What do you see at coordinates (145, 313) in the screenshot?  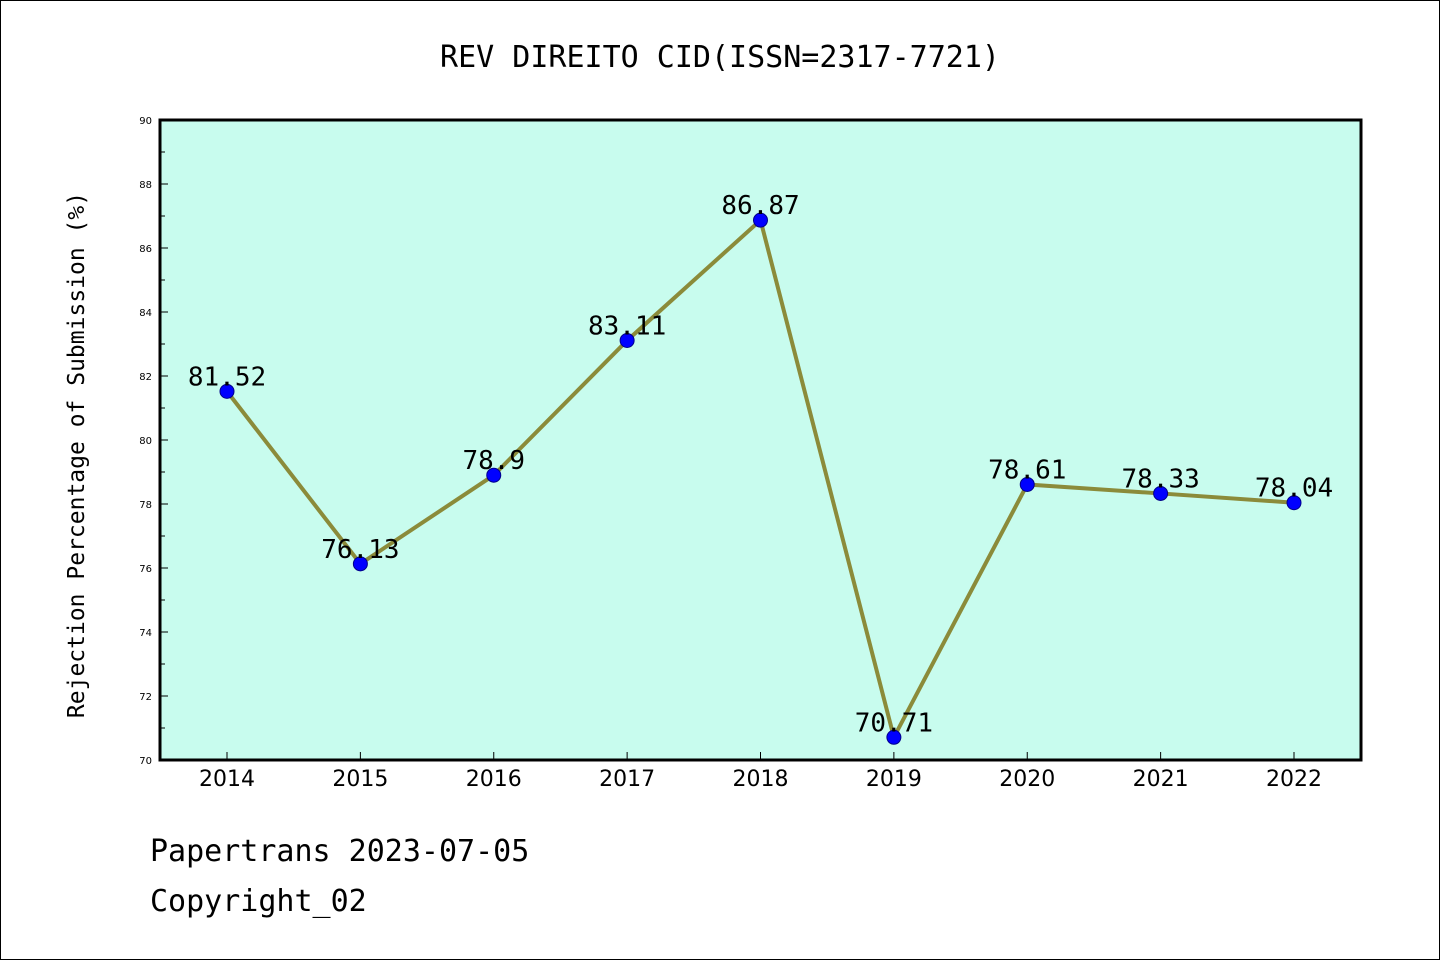 I see `y-tick-label: 84` at bounding box center [145, 313].